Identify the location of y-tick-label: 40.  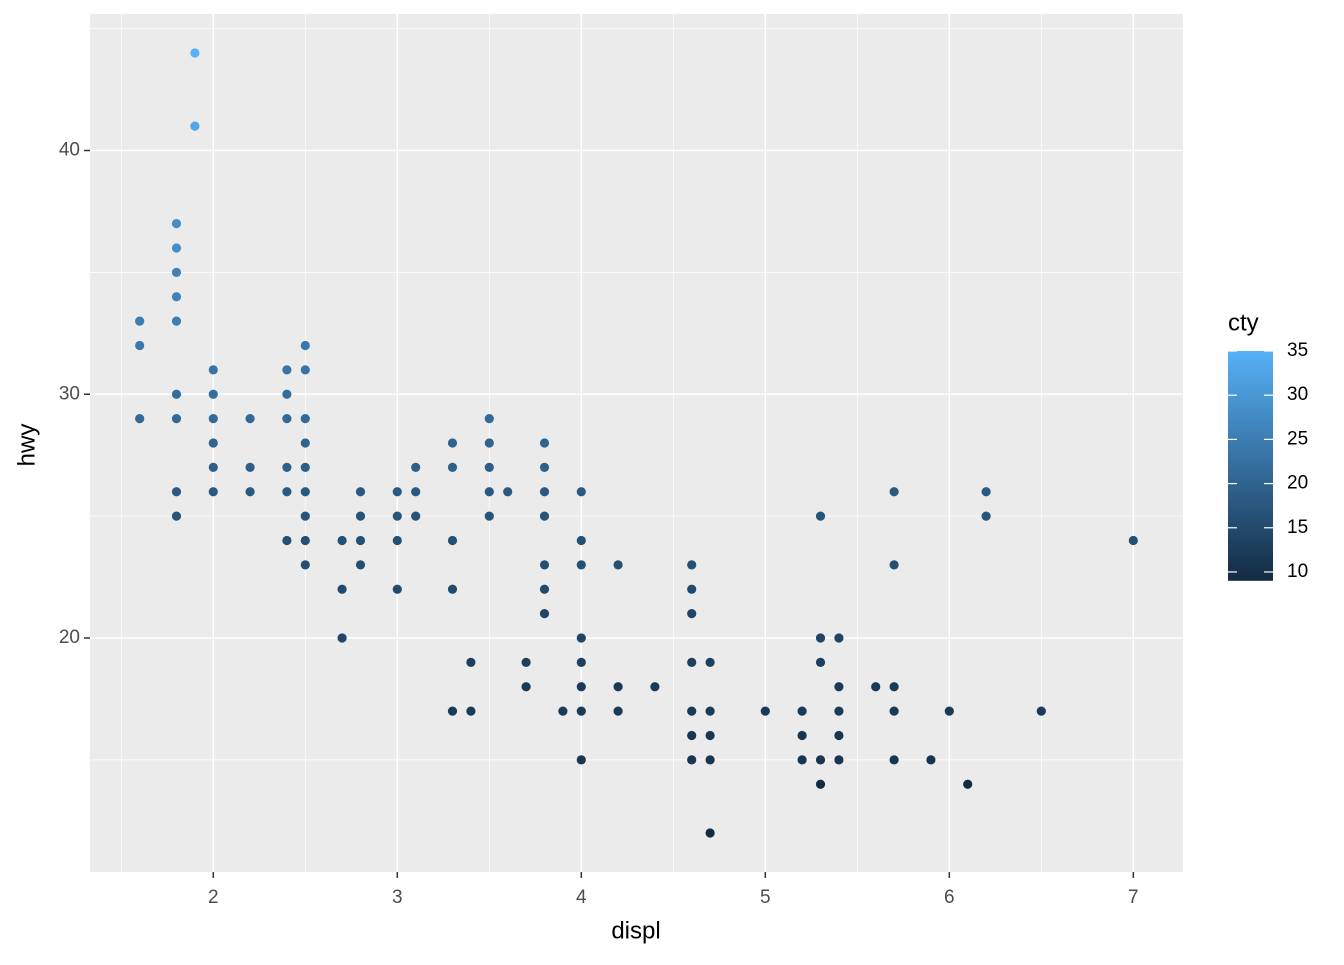
(69, 150).